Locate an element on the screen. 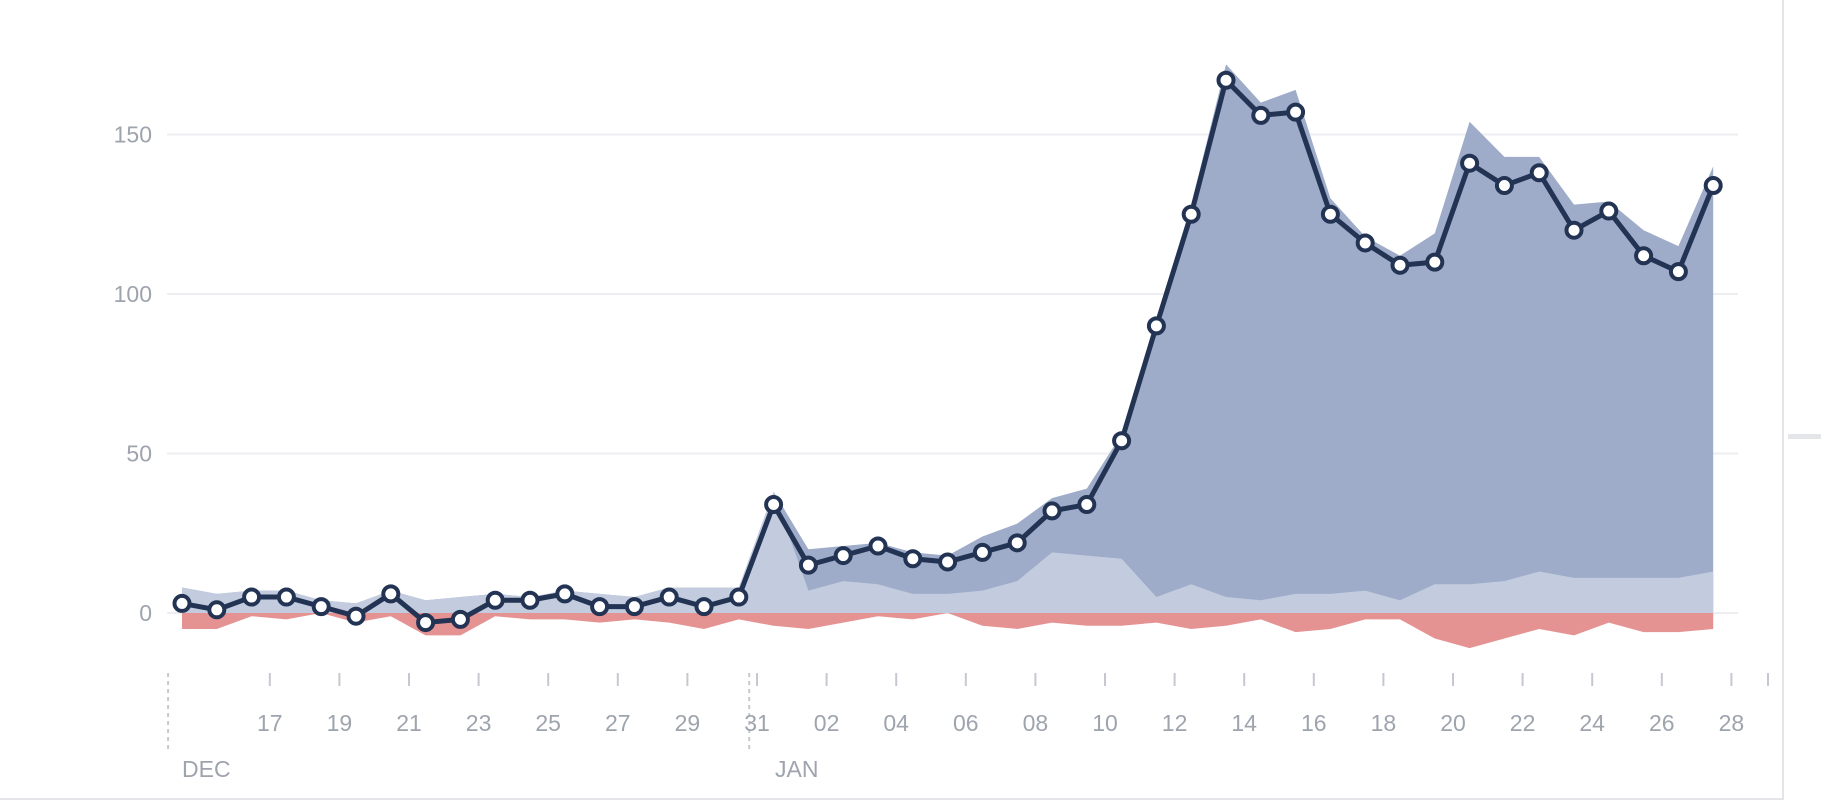 This screenshot has height=804, width=1821. x-tick-label-19: 19 is located at coordinates (340, 723).